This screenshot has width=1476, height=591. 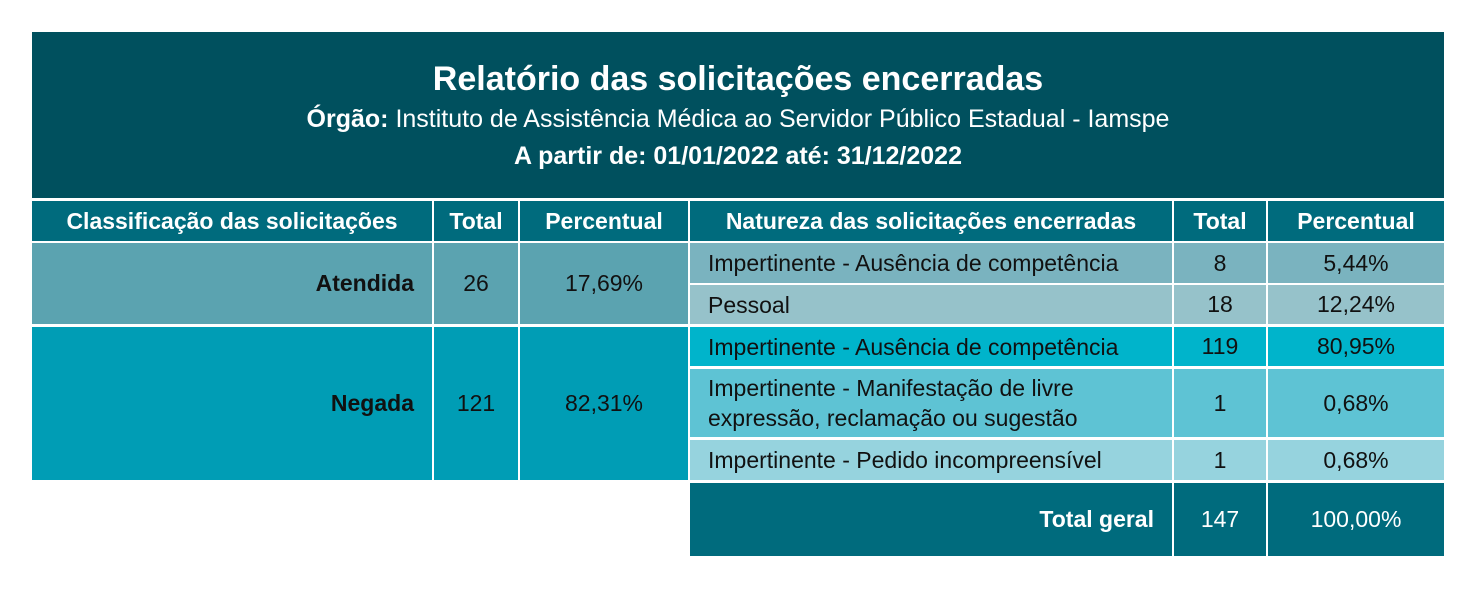 I want to click on header-total-left: Total, so click(x=476, y=221).